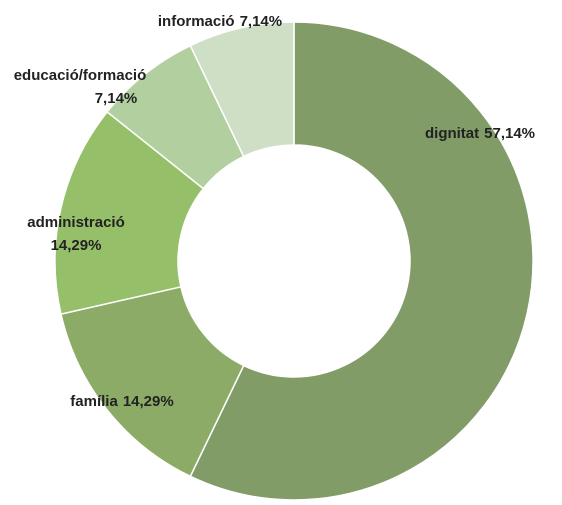  I want to click on slice-label: administració 14,29%, so click(76, 234).